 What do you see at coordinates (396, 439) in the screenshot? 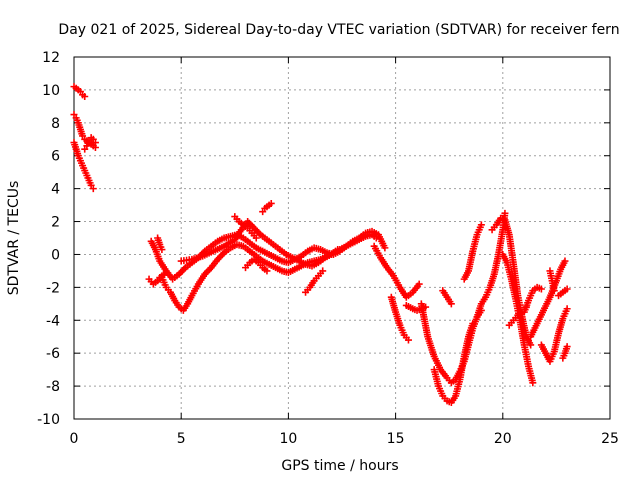
I see `x-tick-label: 15` at bounding box center [396, 439].